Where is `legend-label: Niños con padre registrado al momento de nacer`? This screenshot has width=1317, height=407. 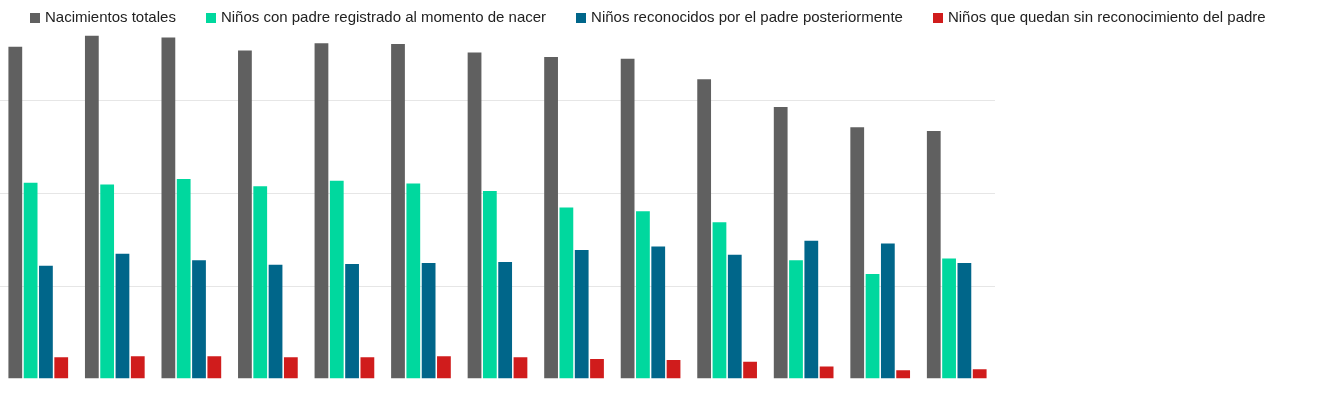 legend-label: Niños con padre registrado al momento de nacer is located at coordinates (383, 16).